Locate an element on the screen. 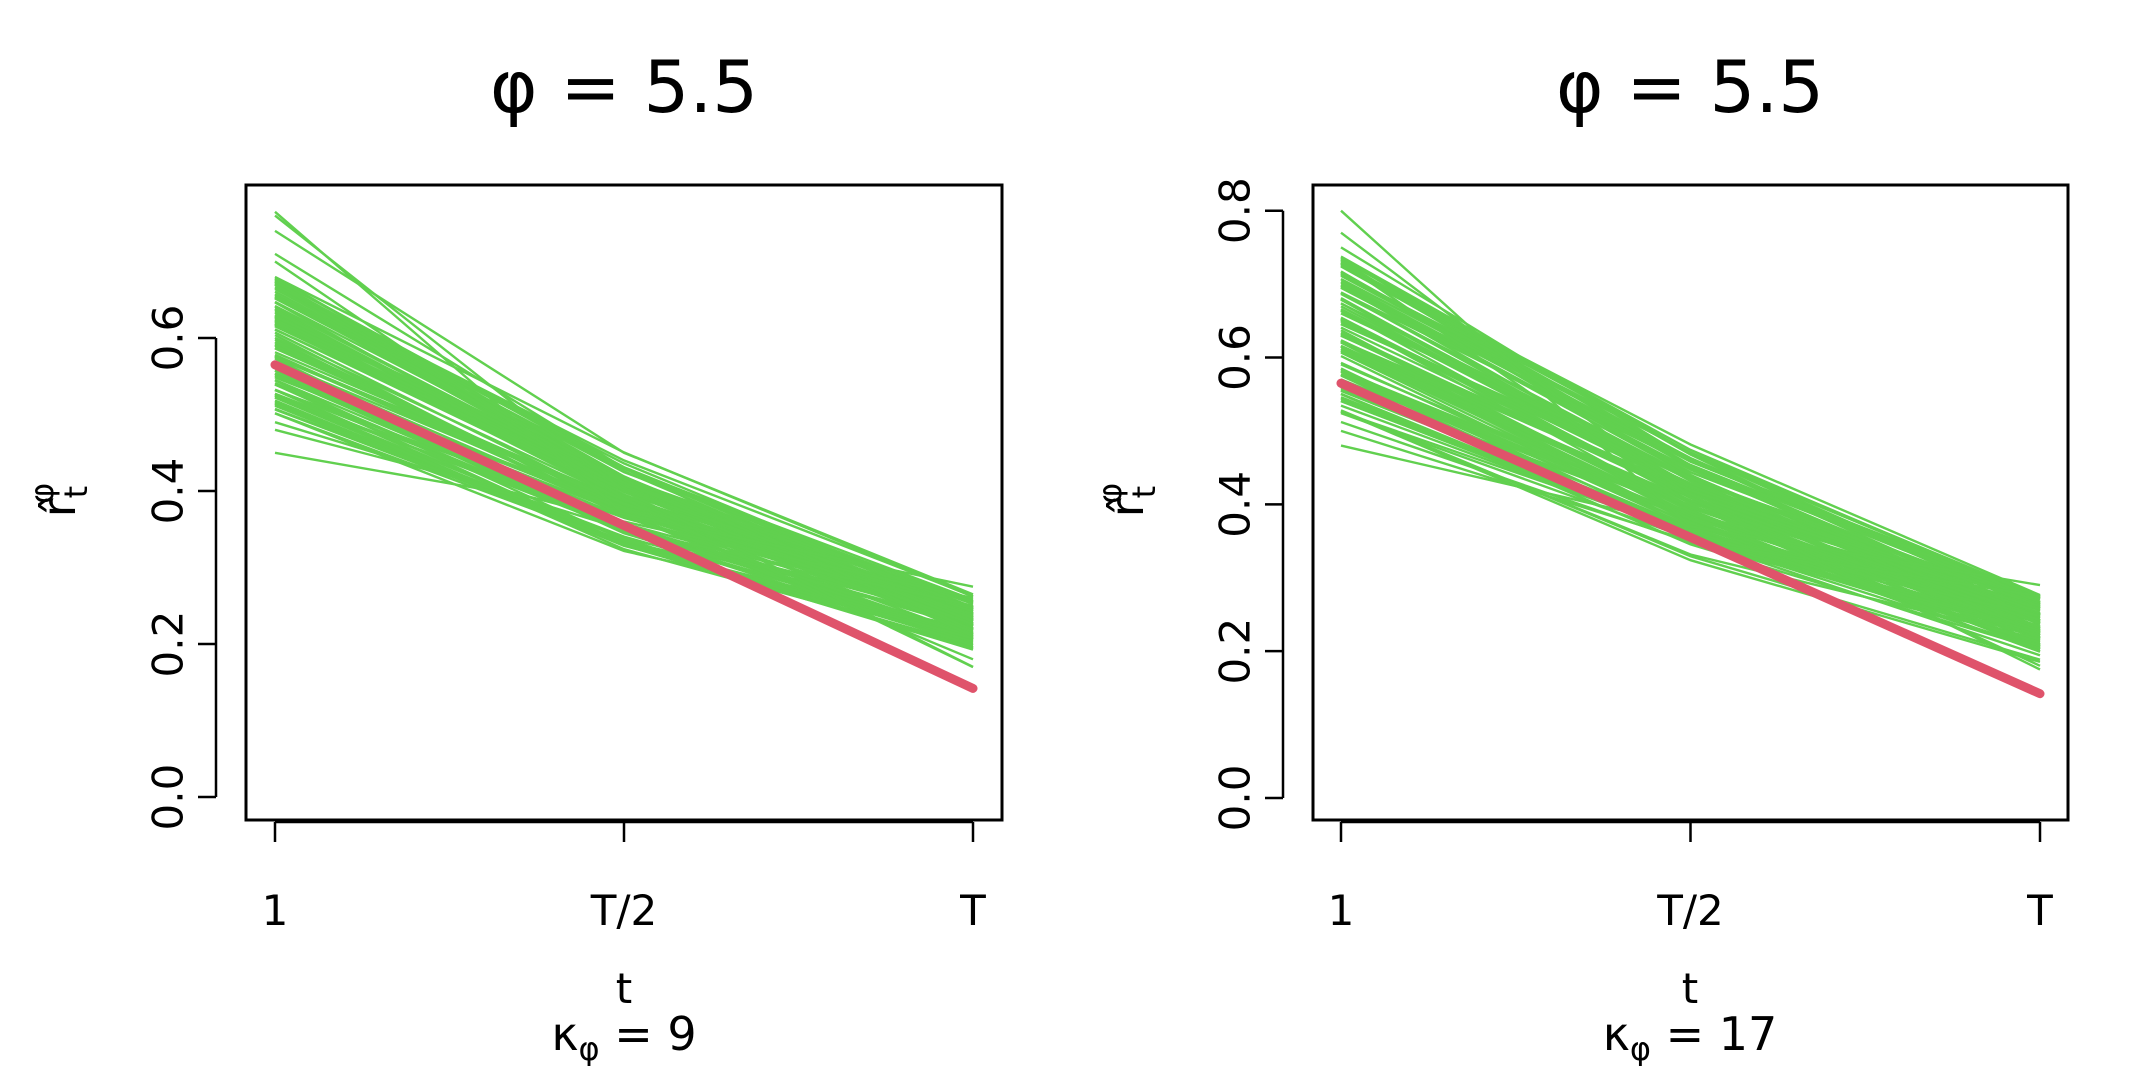 This screenshot has height=1066, width=2133. y-tick-label: 0.8 is located at coordinates (1235, 210).